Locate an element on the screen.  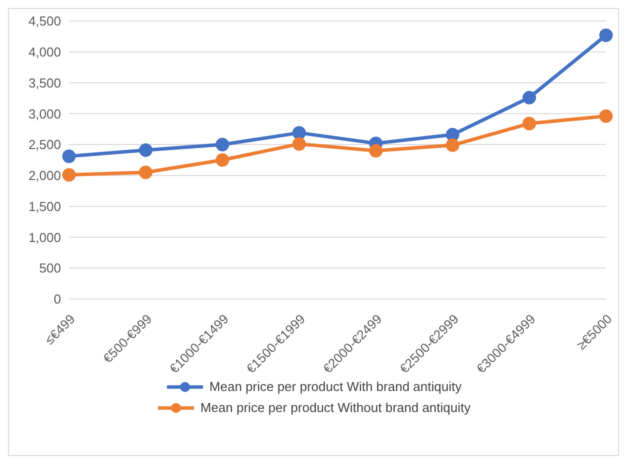
y-tick-label: 0 is located at coordinates (57, 299).